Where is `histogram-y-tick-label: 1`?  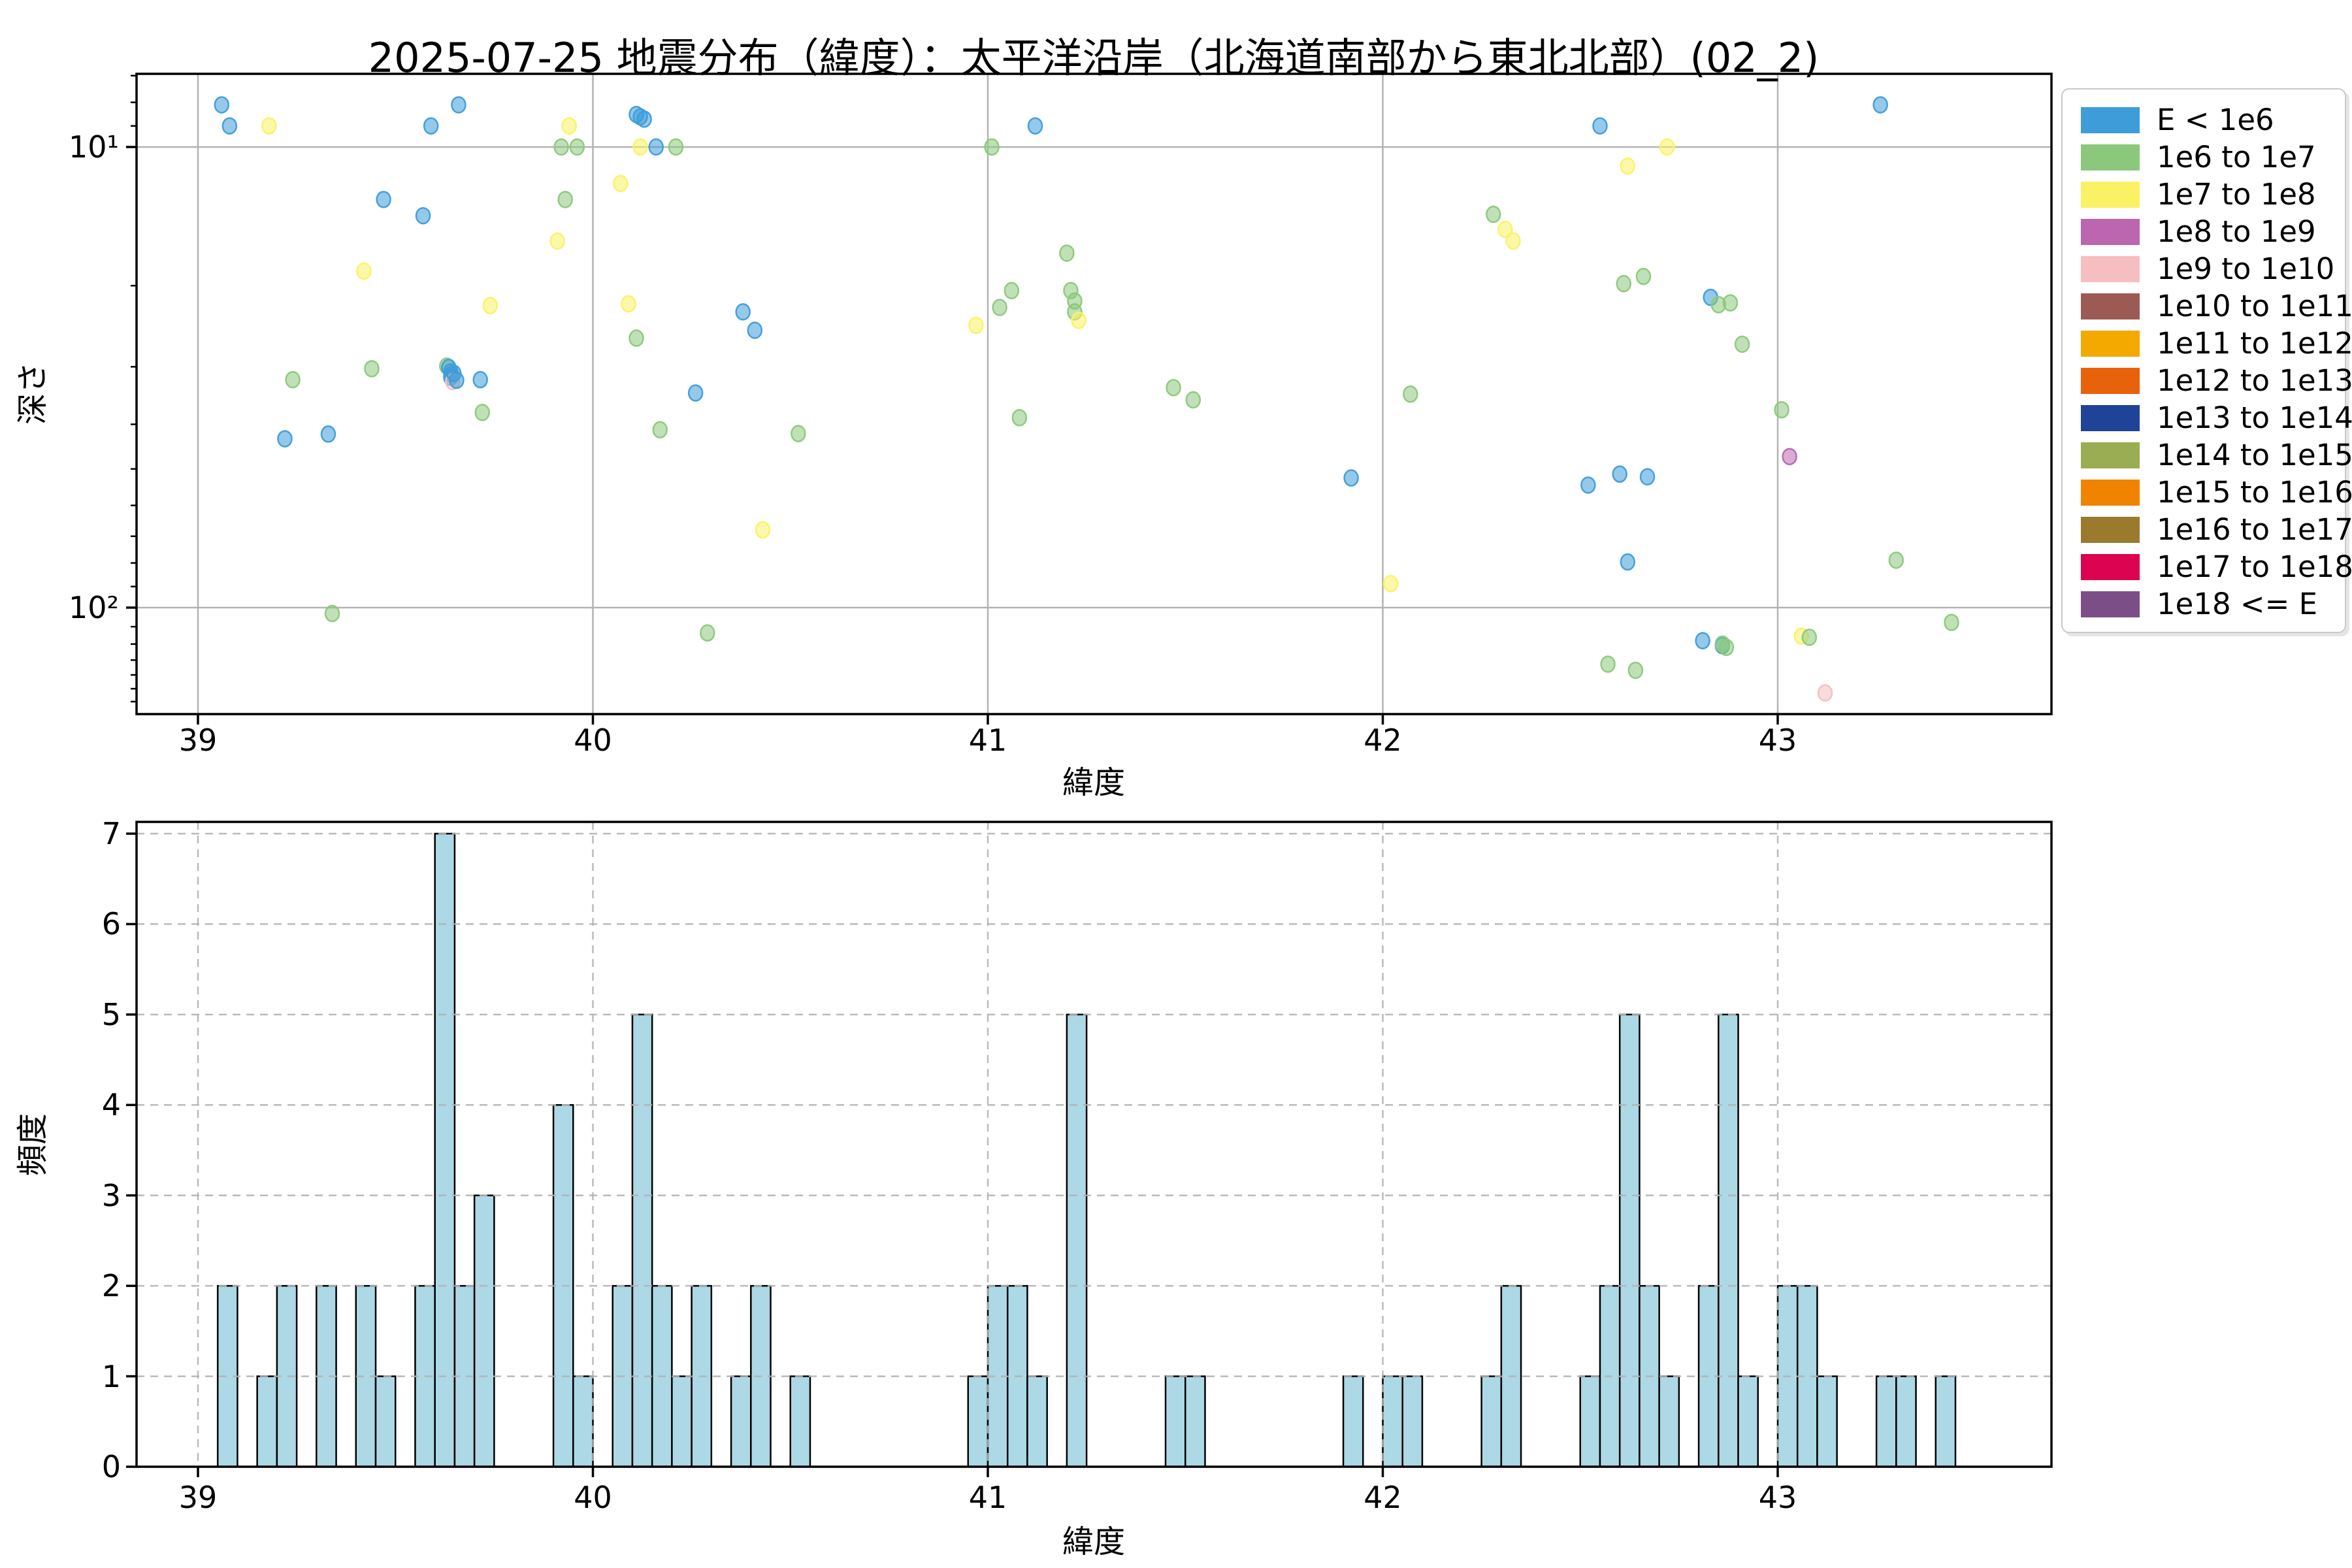 histogram-y-tick-label: 1 is located at coordinates (111, 1376).